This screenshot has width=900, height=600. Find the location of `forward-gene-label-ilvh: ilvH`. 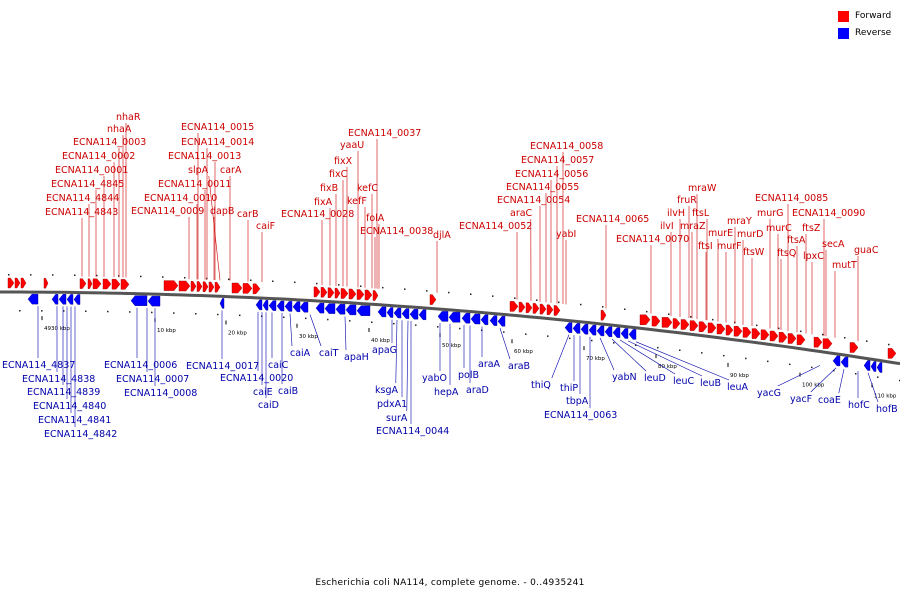

forward-gene-label-ilvh: ilvH is located at coordinates (676, 213).